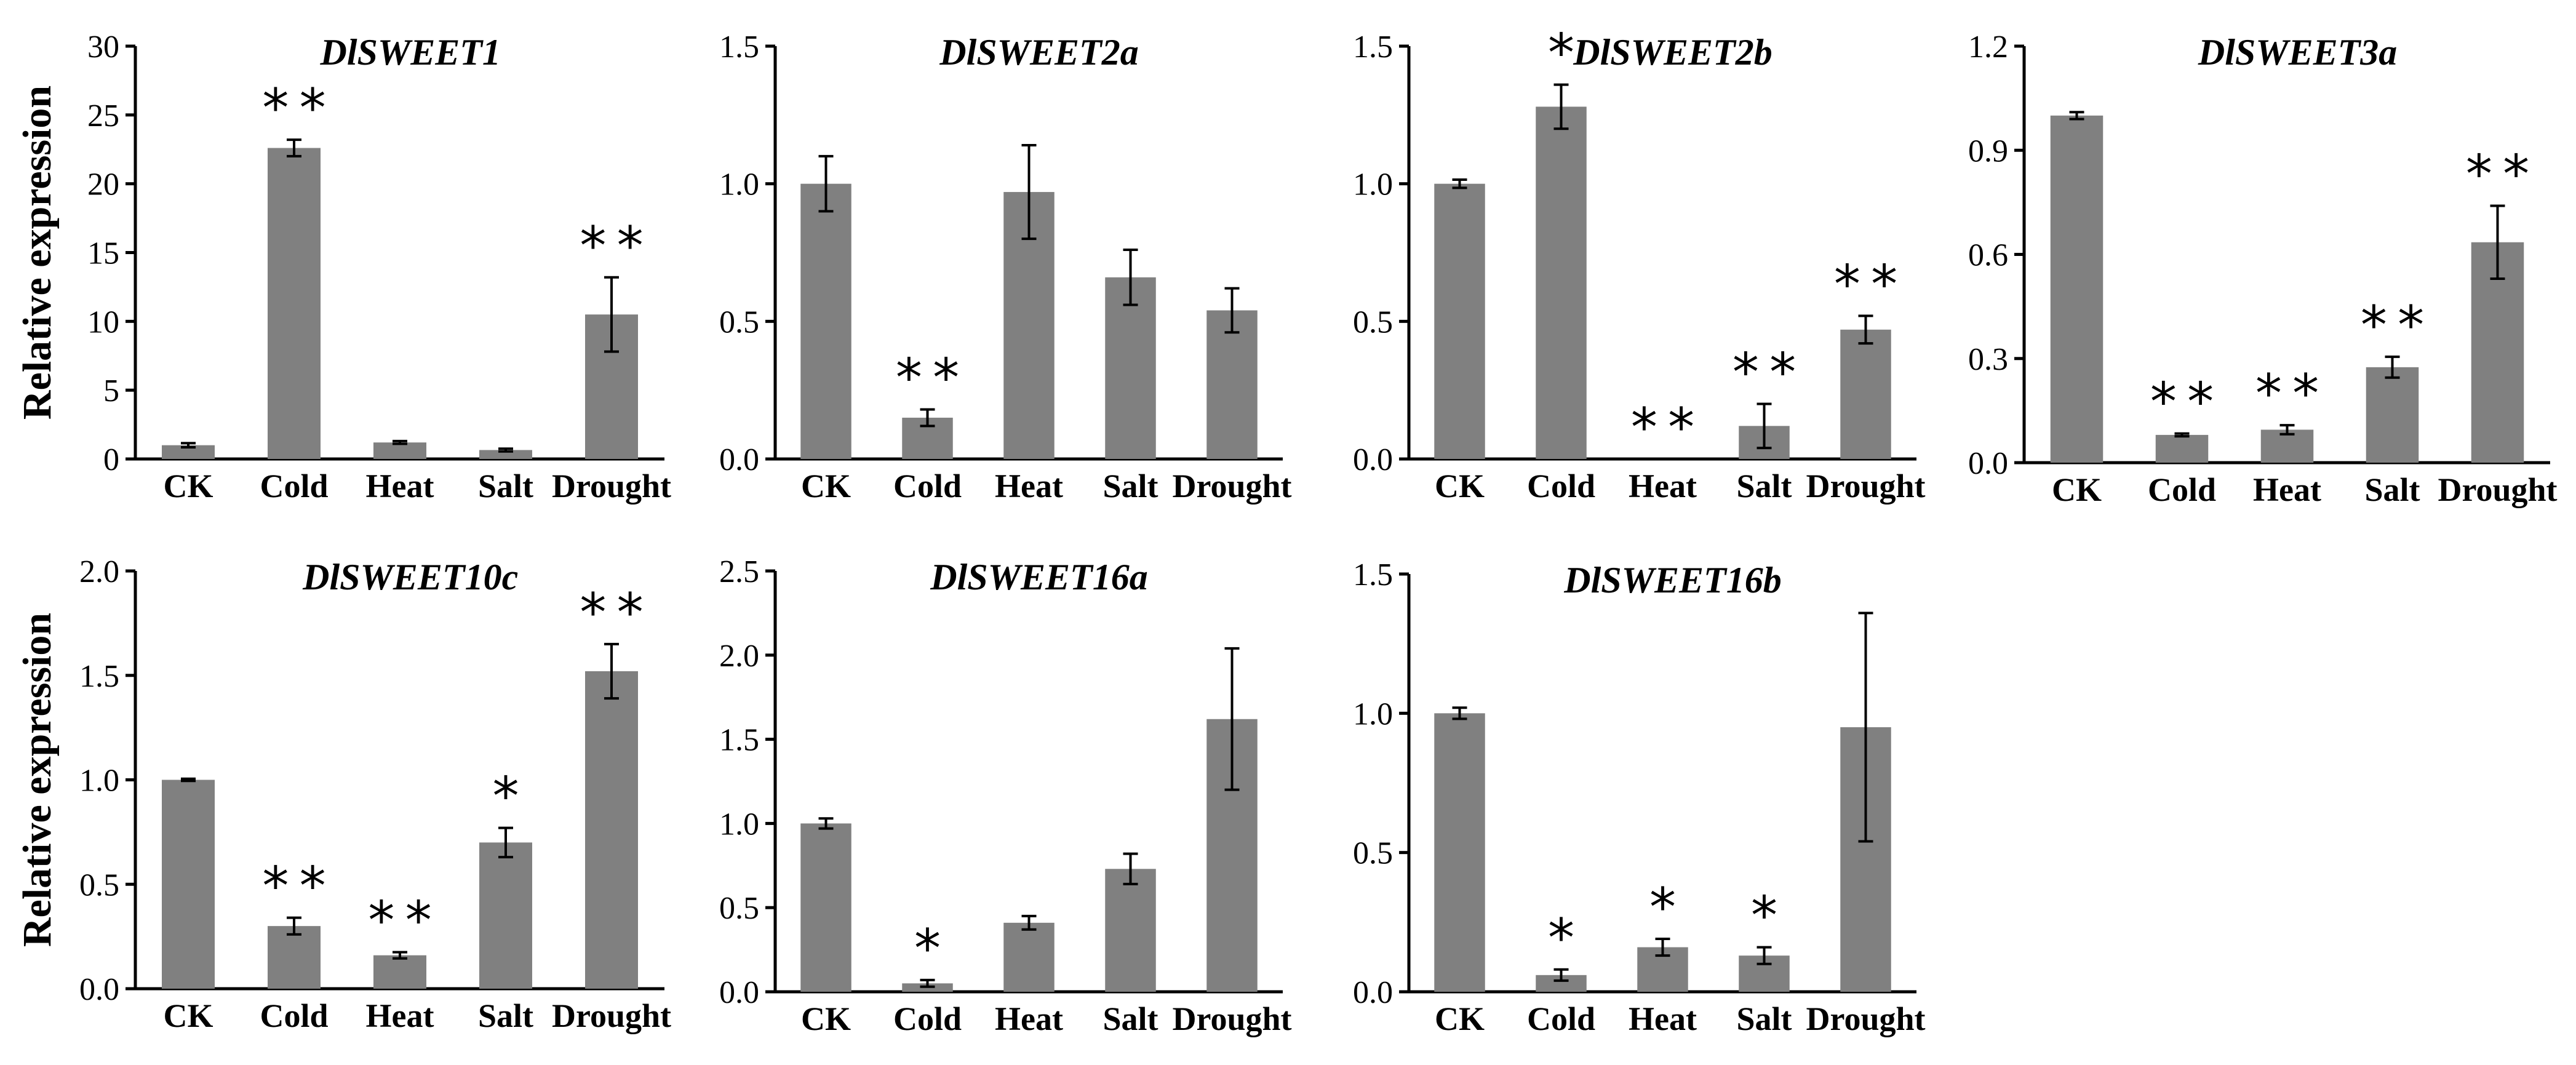 This screenshot has width=2576, height=1065. What do you see at coordinates (1672, 580) in the screenshot?
I see `panel-title: DlSWEET16b` at bounding box center [1672, 580].